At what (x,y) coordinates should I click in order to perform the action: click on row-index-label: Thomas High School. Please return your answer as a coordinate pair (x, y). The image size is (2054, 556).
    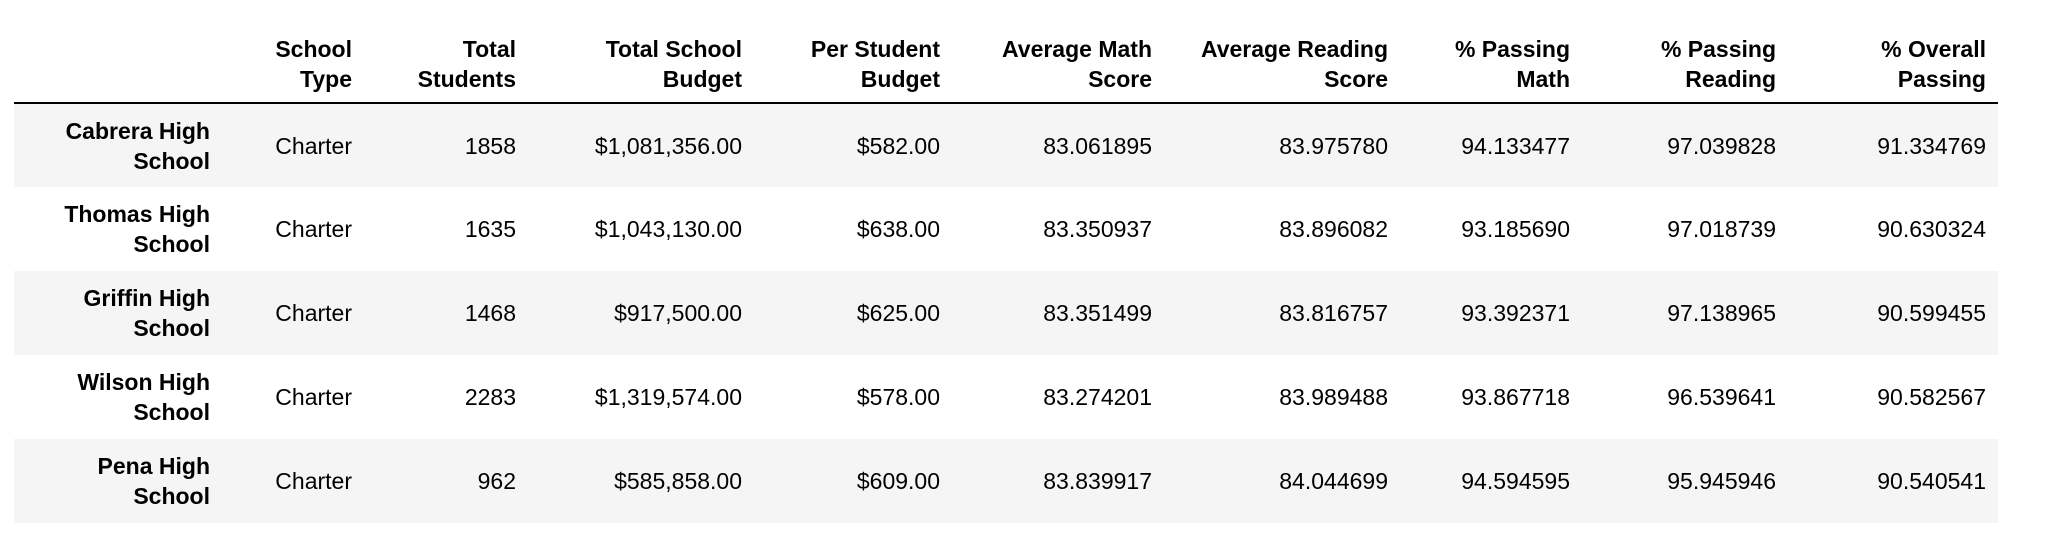
    Looking at the image, I should click on (118, 229).